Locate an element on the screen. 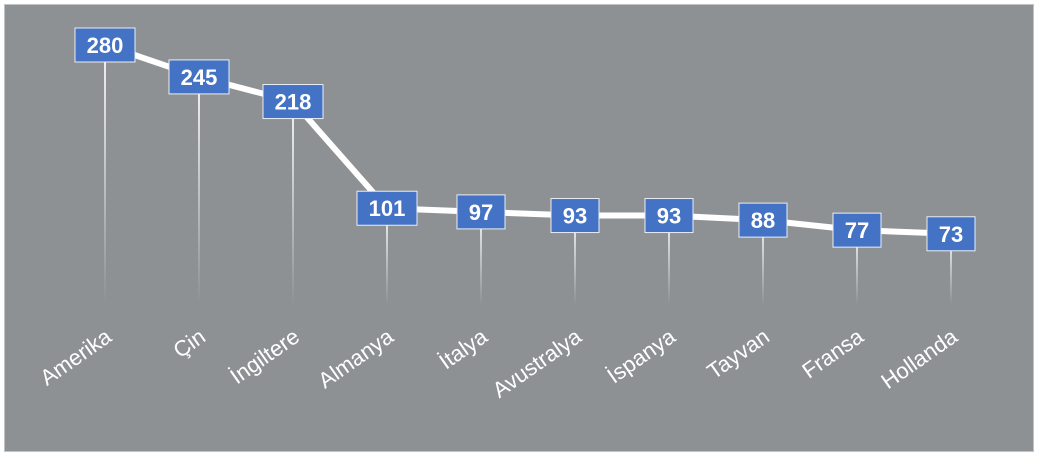 The width and height of the screenshot is (1041, 459). data-label: 77 is located at coordinates (857, 230).